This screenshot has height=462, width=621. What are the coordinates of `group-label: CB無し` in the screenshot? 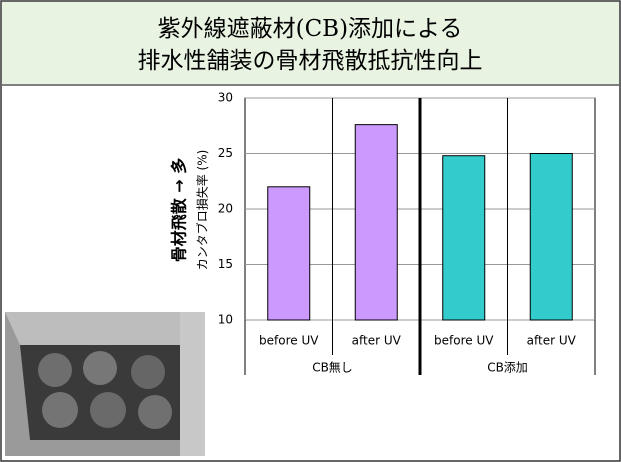 It's located at (332, 367).